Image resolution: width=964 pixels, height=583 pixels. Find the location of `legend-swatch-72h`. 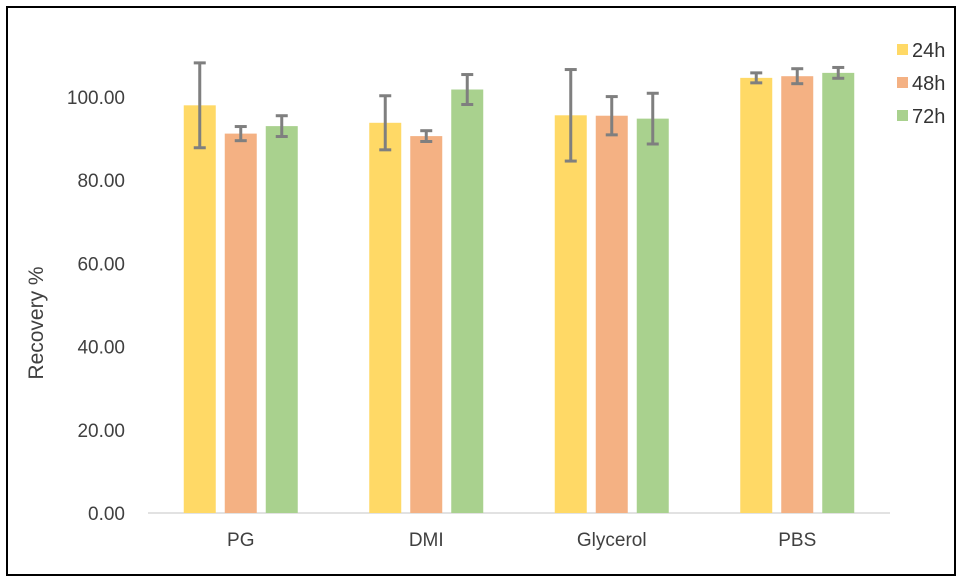

legend-swatch-72h is located at coordinates (902, 115).